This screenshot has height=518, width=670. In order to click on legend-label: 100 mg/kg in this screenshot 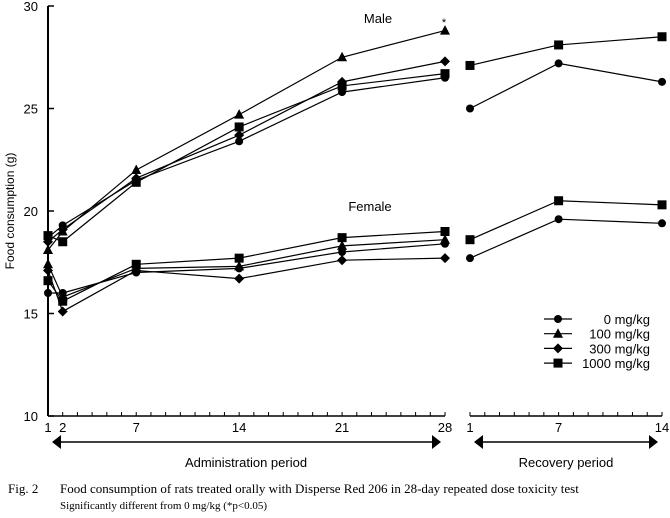, I will do `click(619, 334)`.